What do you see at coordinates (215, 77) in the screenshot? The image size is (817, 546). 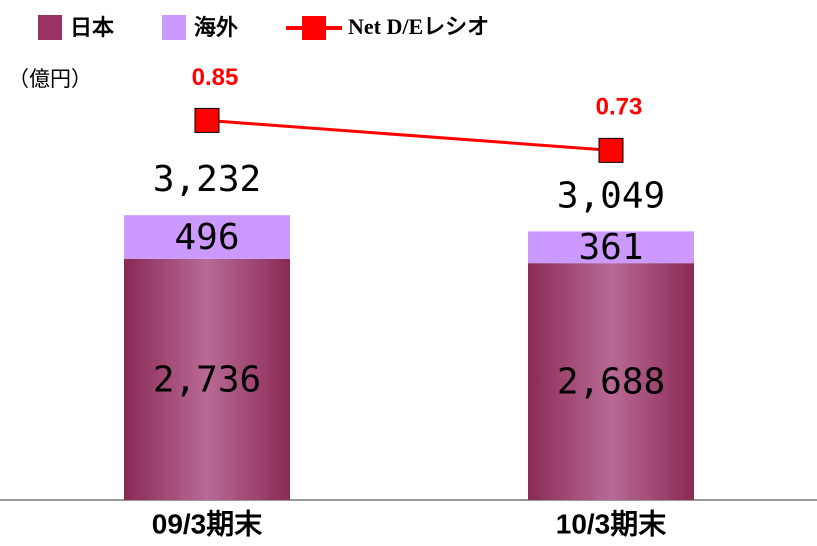 I see `data-label: 0.85` at bounding box center [215, 77].